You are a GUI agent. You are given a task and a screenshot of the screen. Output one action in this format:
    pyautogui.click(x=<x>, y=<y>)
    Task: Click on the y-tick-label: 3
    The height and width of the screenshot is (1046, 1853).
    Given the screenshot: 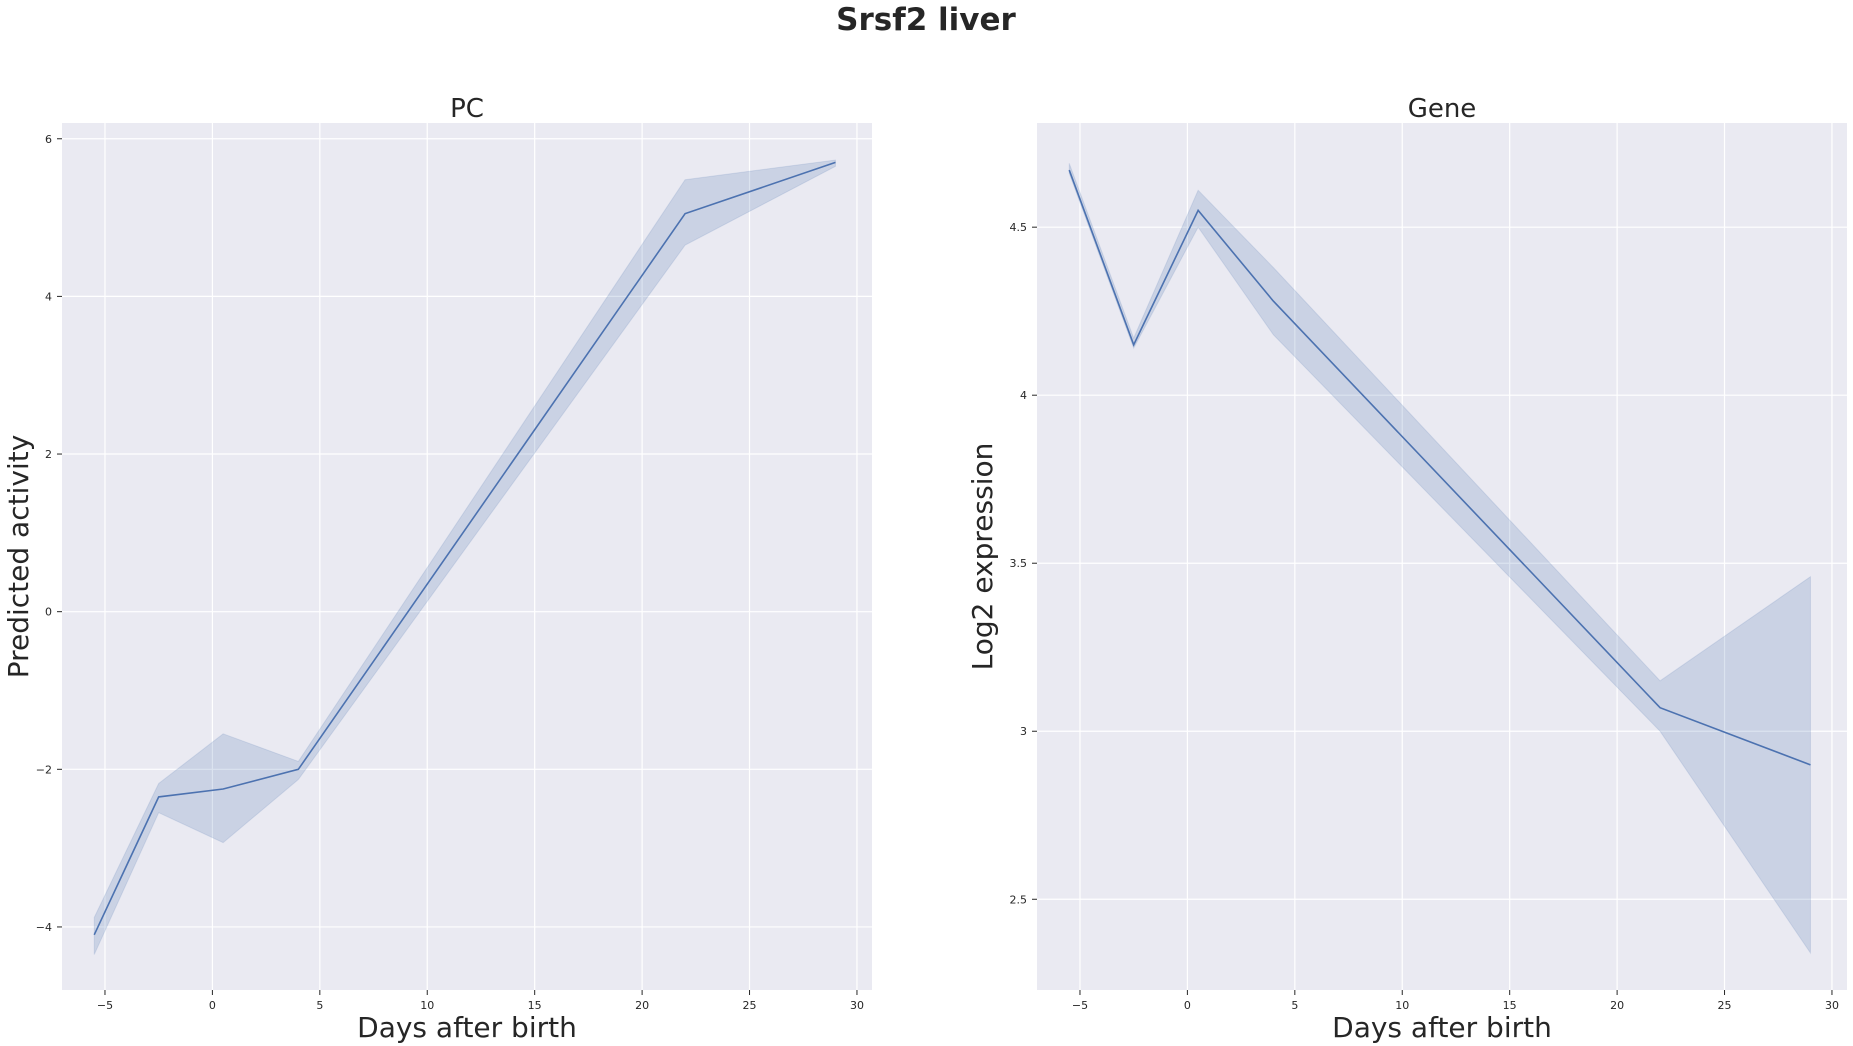 What is the action you would take?
    pyautogui.click(x=1023, y=731)
    